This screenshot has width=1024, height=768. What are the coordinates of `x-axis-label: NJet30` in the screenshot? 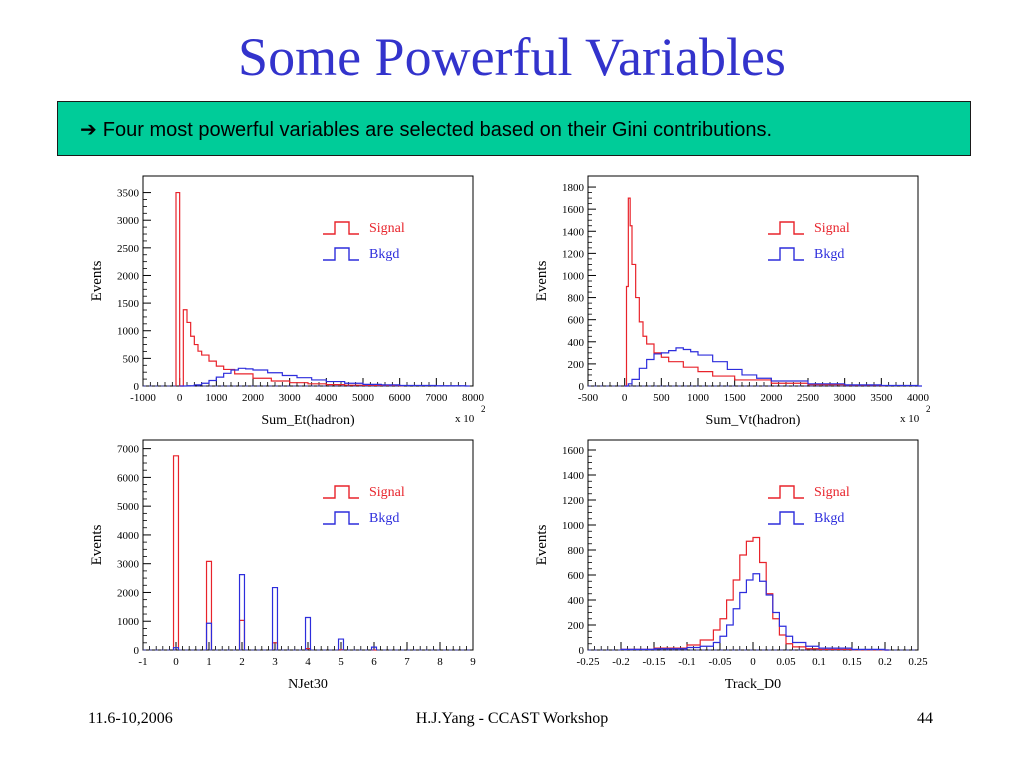 It's located at (308, 684).